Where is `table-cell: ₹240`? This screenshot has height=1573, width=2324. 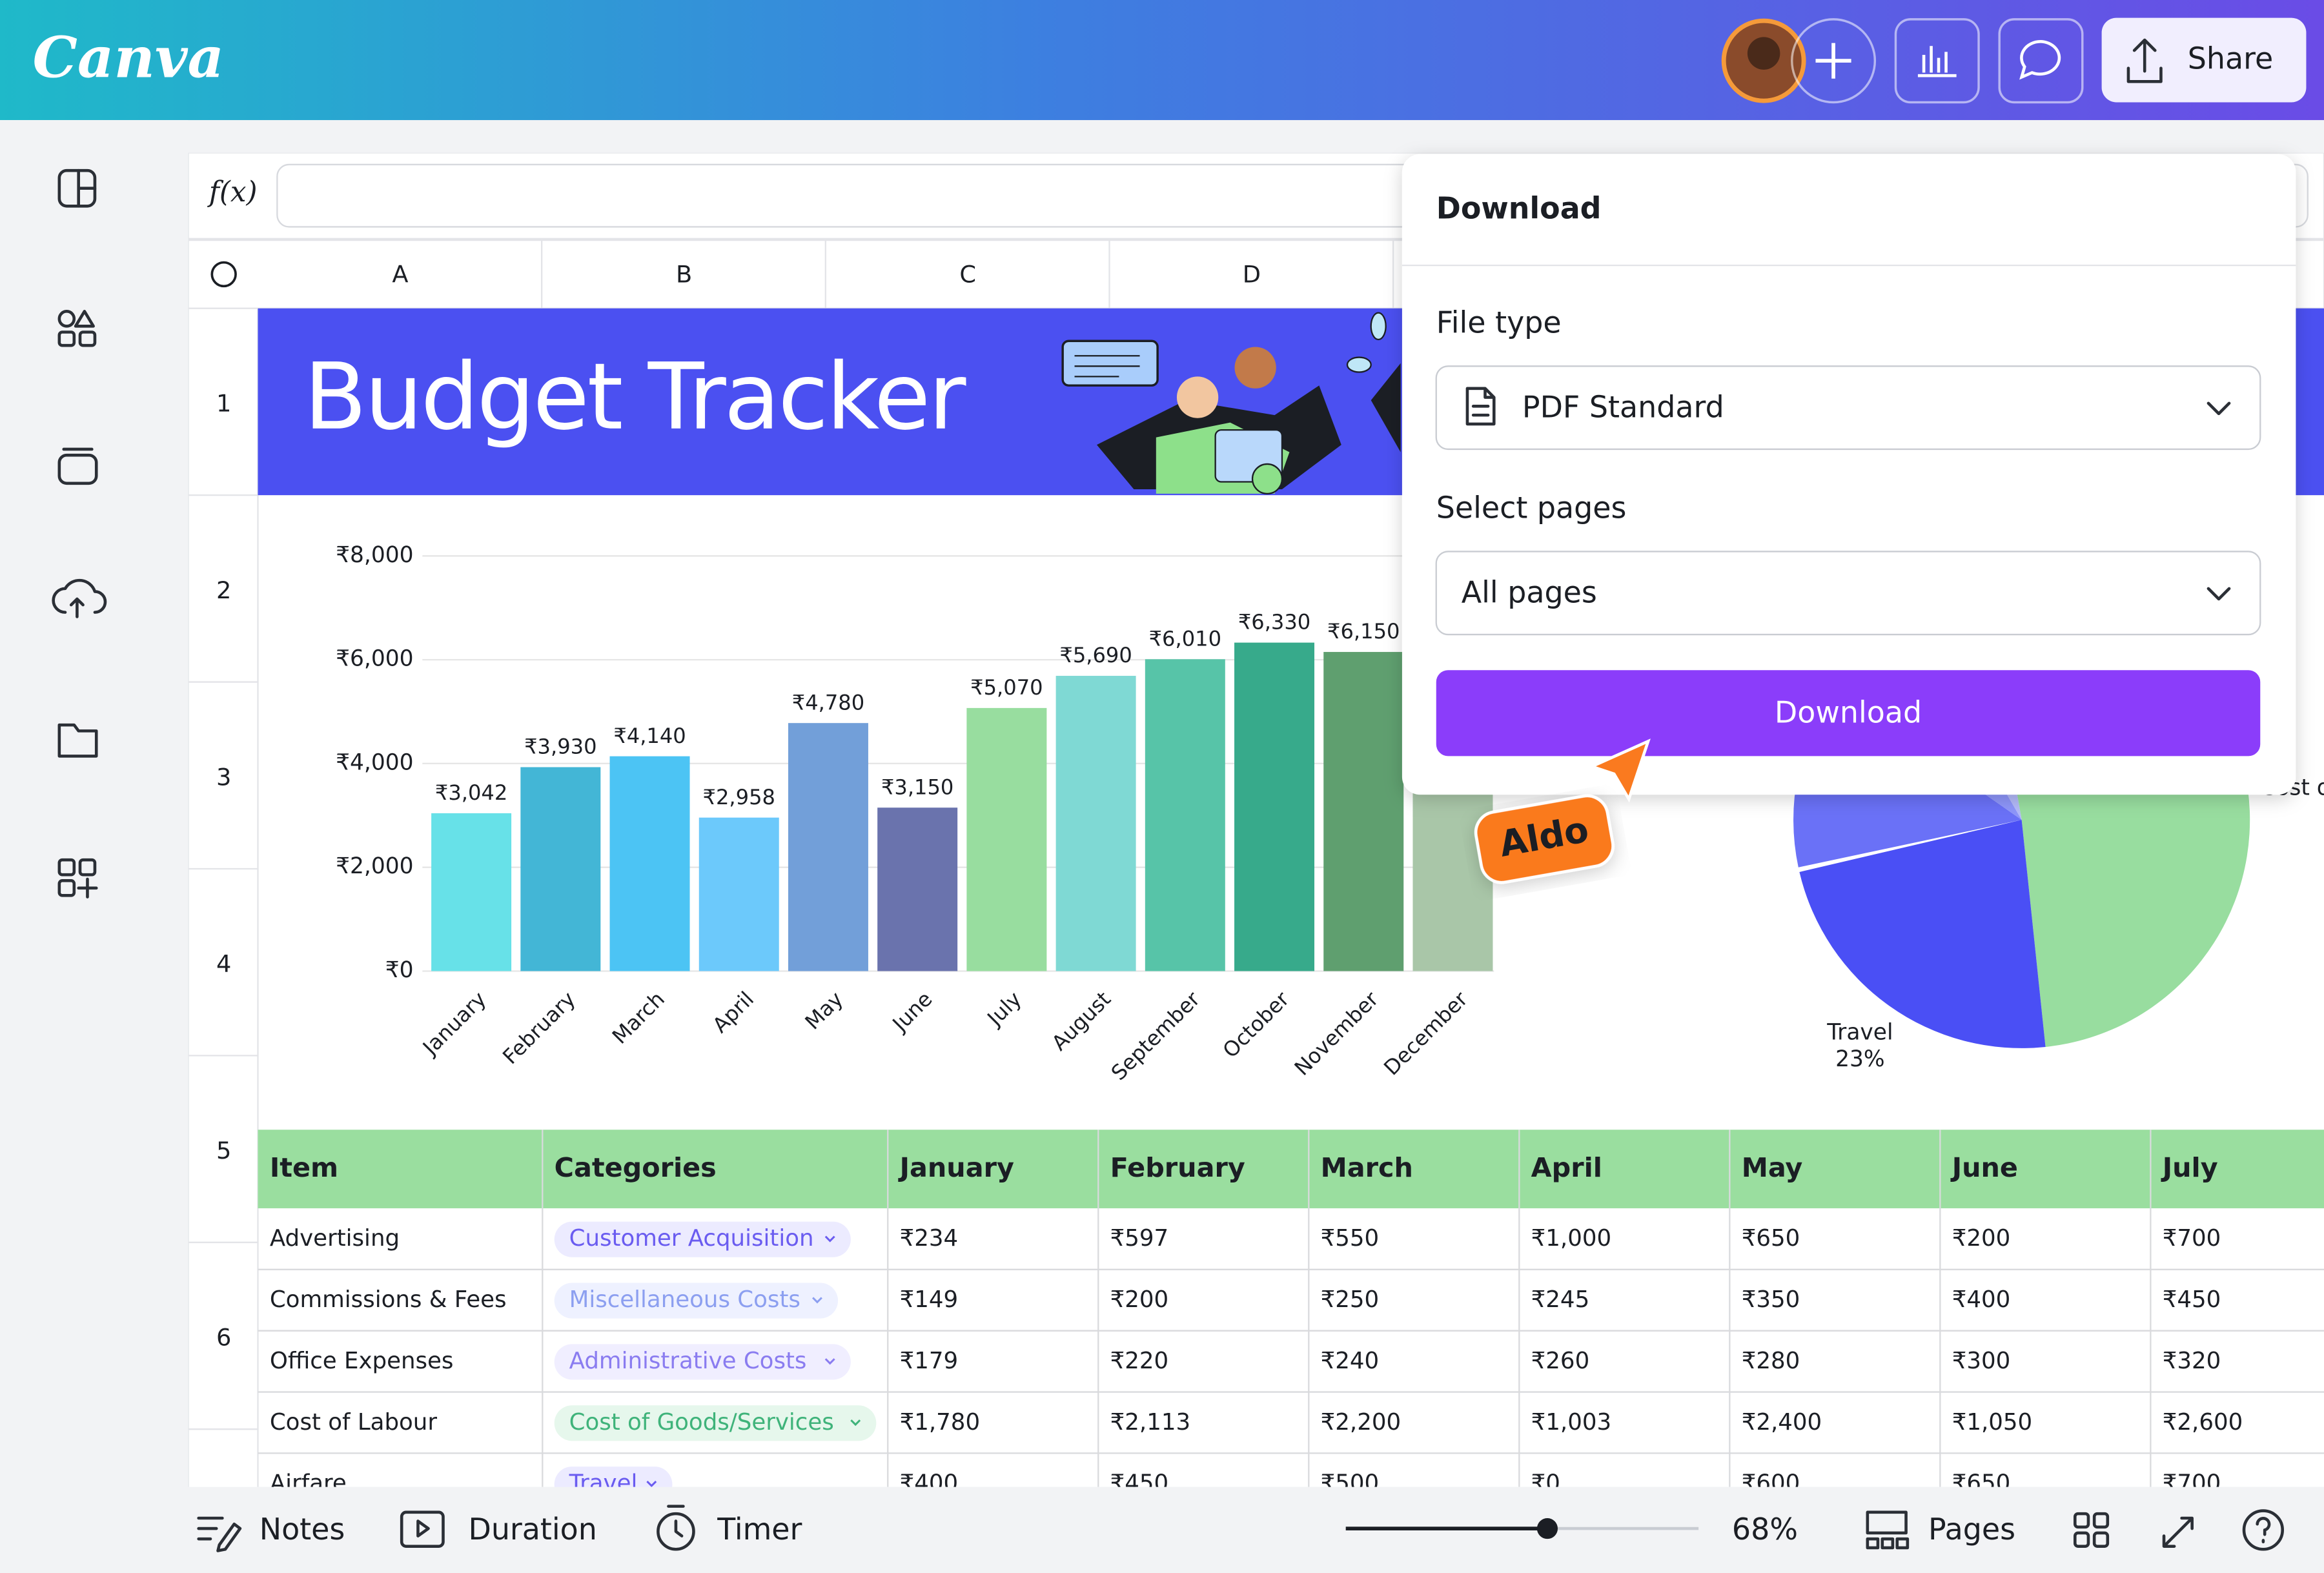 table-cell: ₹240 is located at coordinates (1350, 1361).